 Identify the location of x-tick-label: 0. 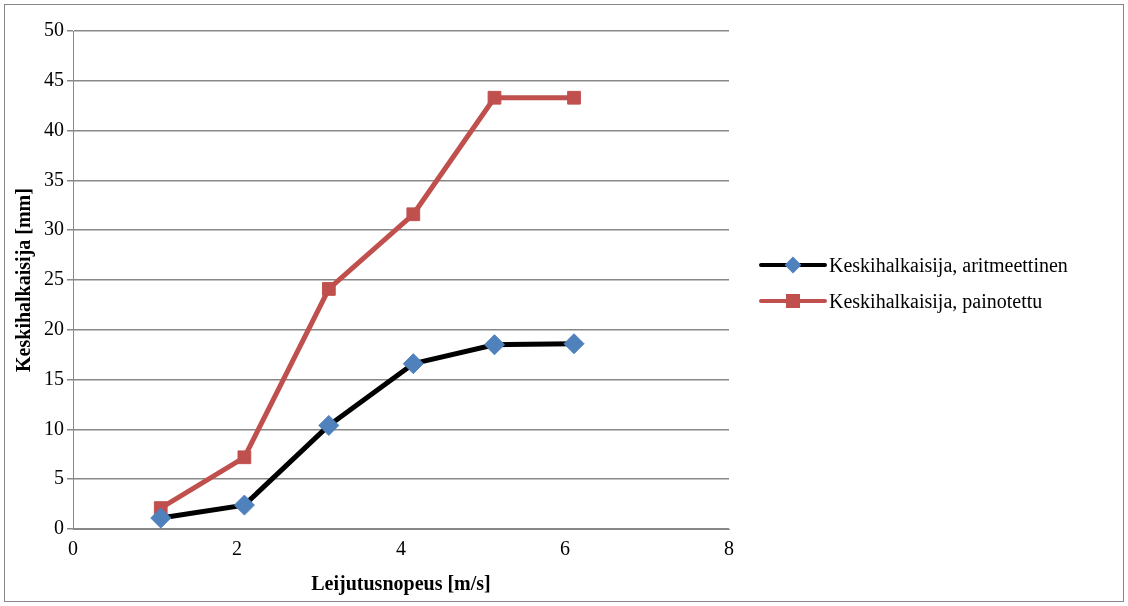
(73, 548).